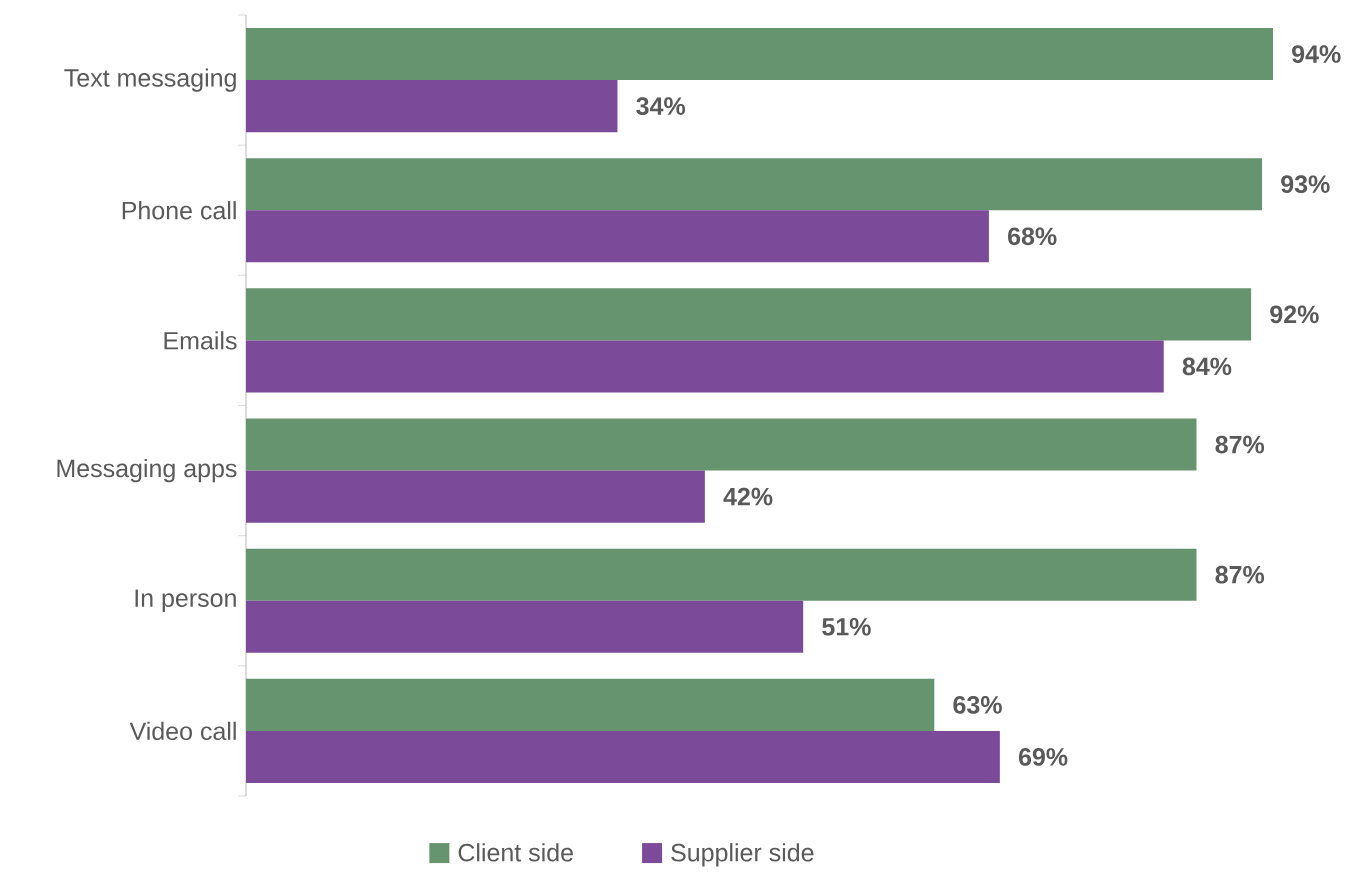 This screenshot has height=880, width=1359. What do you see at coordinates (179, 210) in the screenshot?
I see `y-tick-label: Phone call` at bounding box center [179, 210].